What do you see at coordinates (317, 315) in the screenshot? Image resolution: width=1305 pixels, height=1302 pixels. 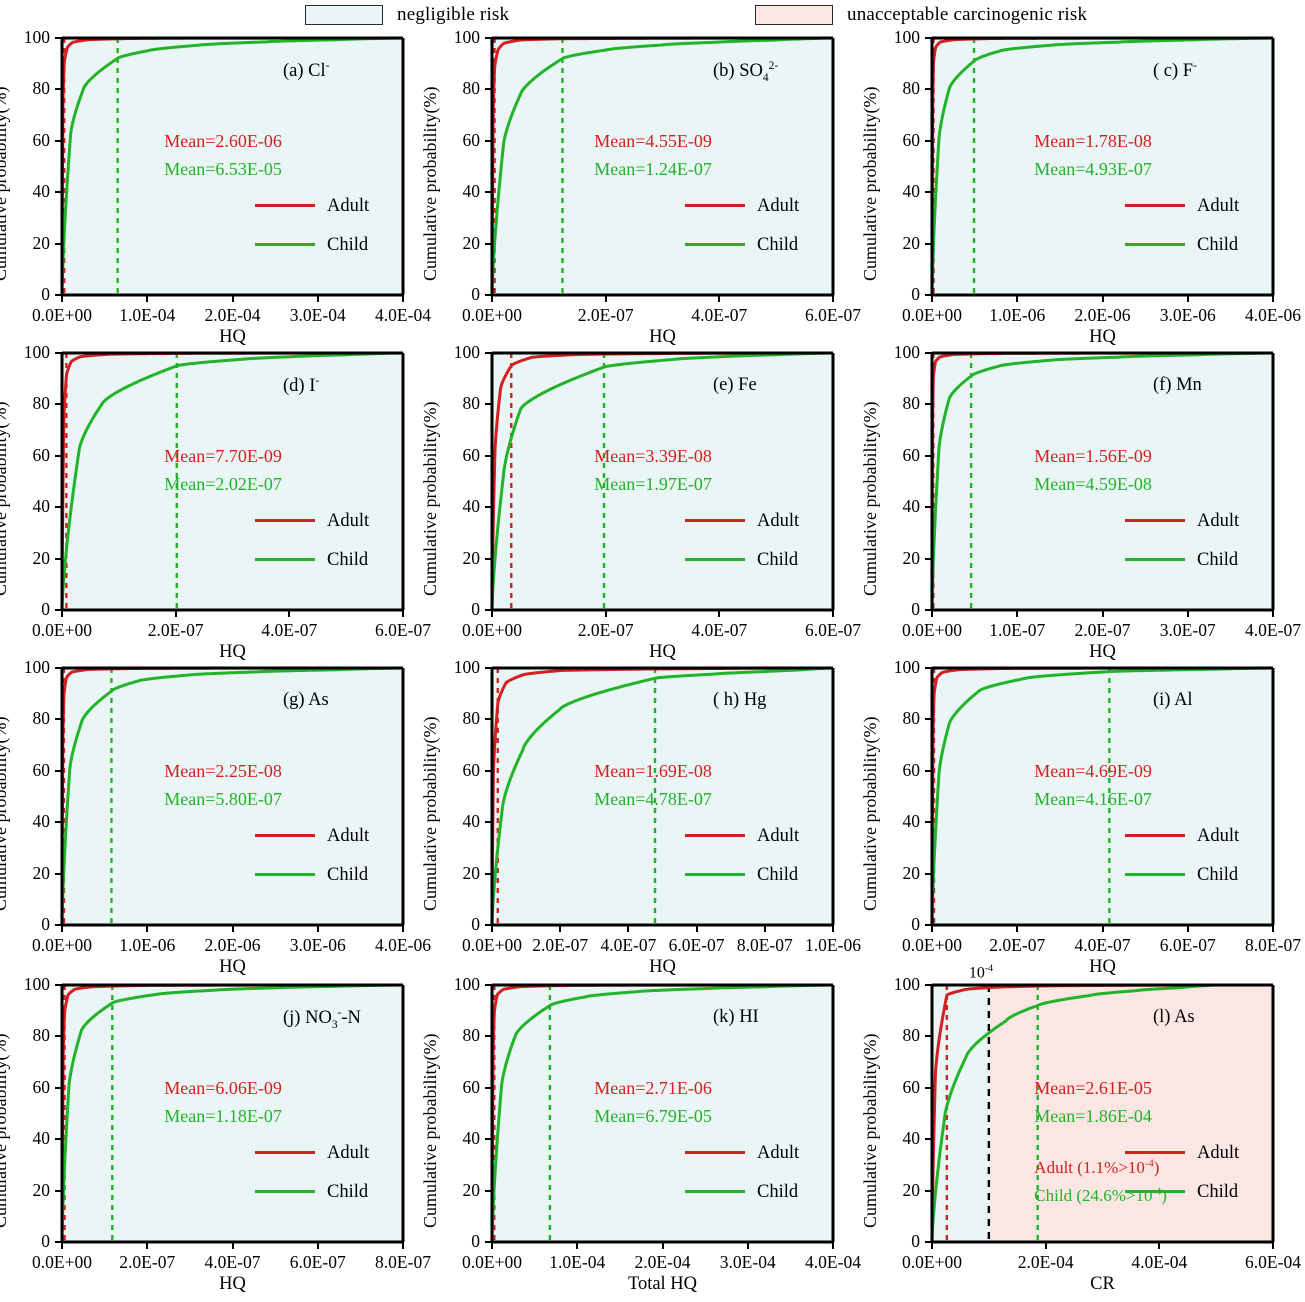 I see `x-tick-label: 3.0E-04` at bounding box center [317, 315].